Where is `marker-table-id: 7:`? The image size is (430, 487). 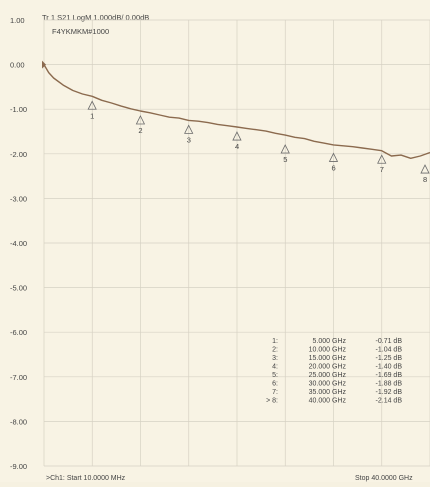 marker-table-id: 7: is located at coordinates (275, 392).